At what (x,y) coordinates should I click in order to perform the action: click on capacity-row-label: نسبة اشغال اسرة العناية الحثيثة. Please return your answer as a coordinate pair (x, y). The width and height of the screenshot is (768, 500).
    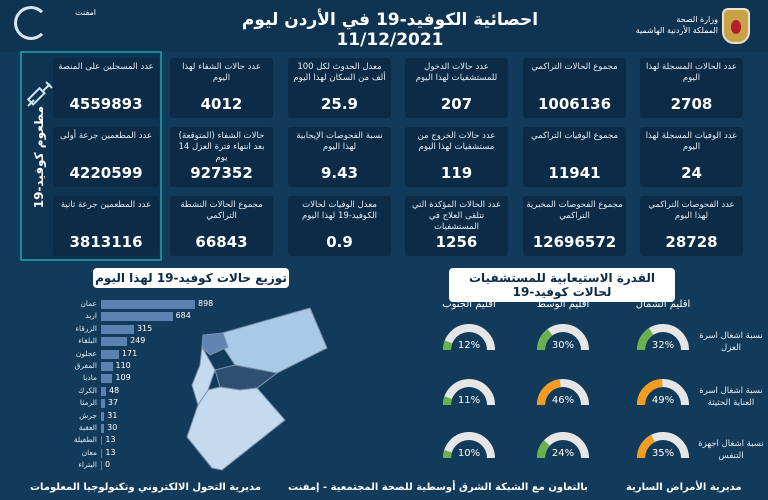
    Looking at the image, I should click on (731, 397).